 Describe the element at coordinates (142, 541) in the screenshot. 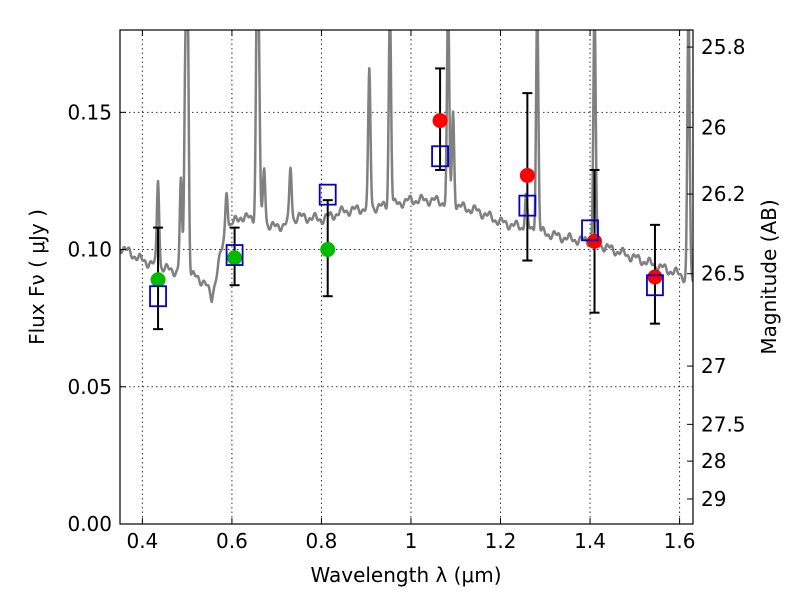

I see `x-tick-label: 0.4` at that location.